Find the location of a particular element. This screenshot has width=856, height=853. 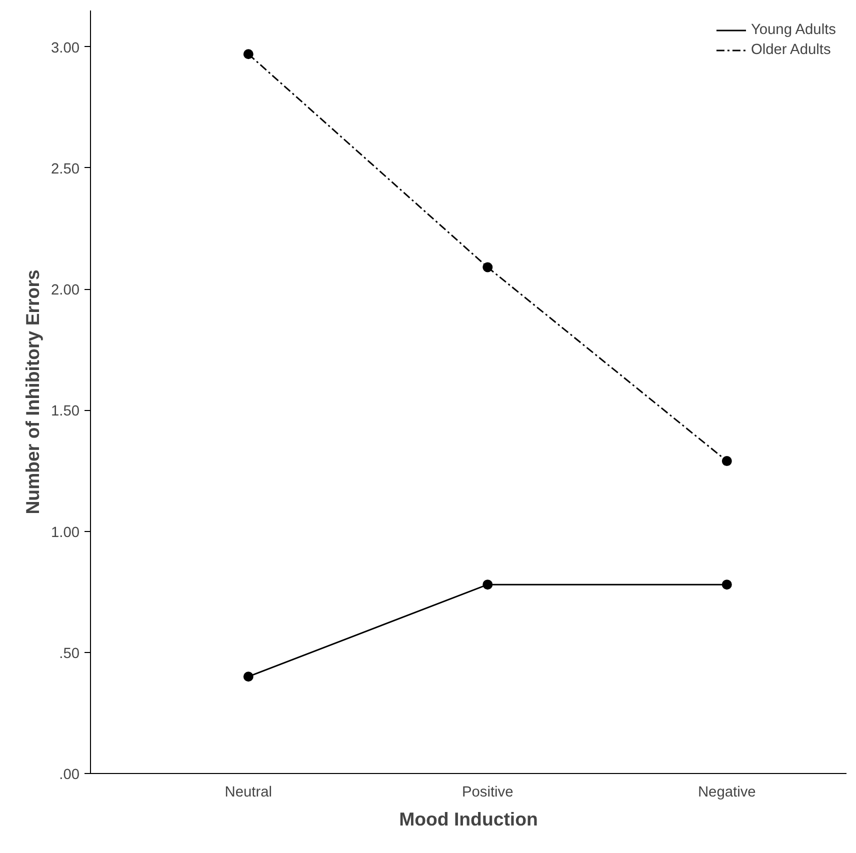

x-tick-label: Positive is located at coordinates (488, 792).